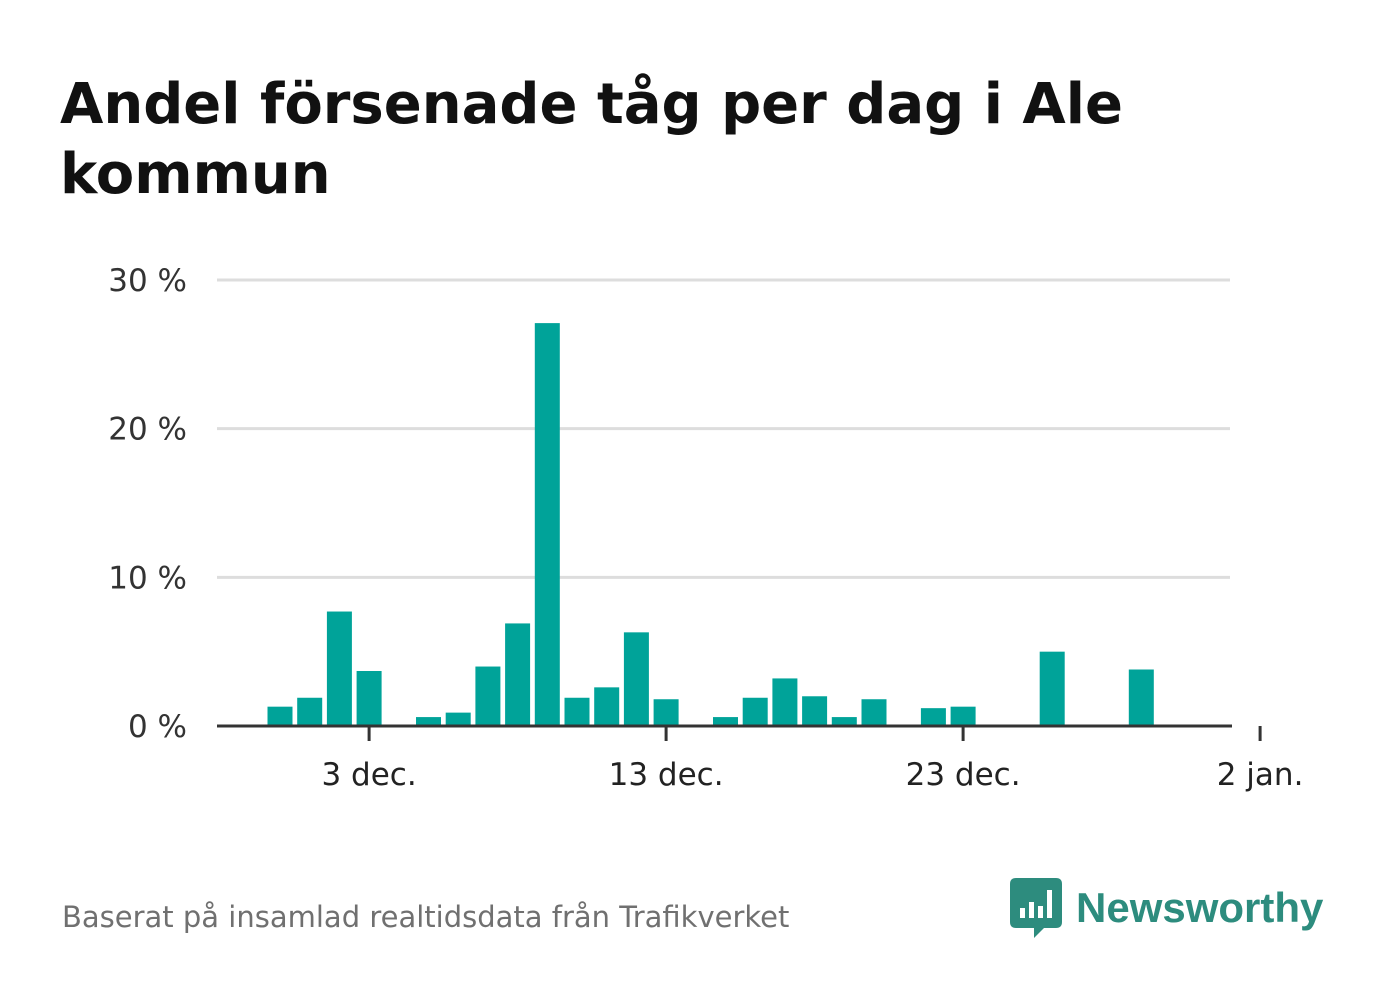 This screenshot has height=999, width=1382. I want to click on brand-logo: Newsworthy, so click(1166, 908).